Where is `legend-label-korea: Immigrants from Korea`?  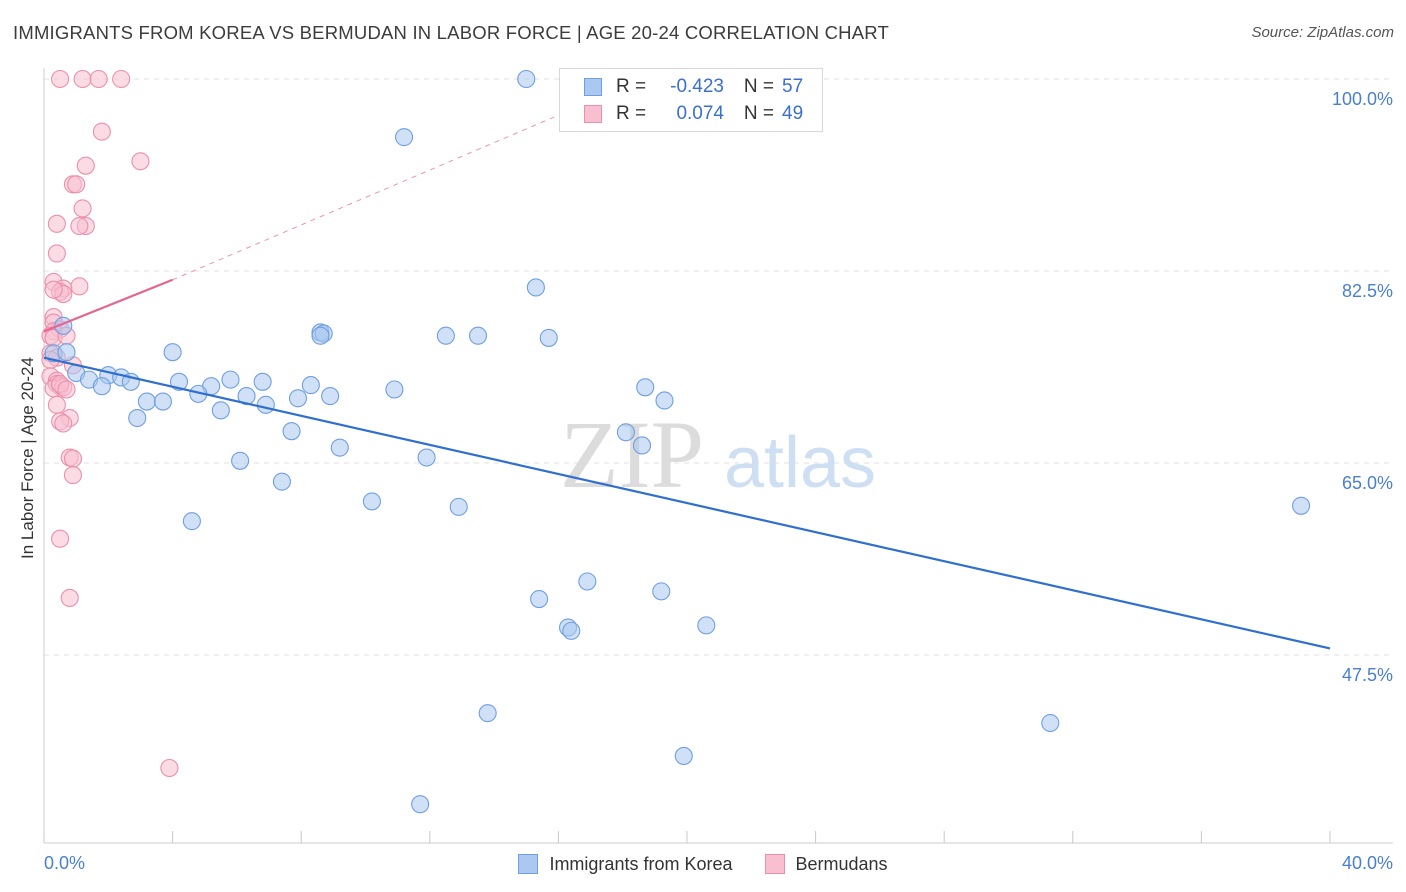 legend-label-korea: Immigrants from Korea is located at coordinates (641, 863).